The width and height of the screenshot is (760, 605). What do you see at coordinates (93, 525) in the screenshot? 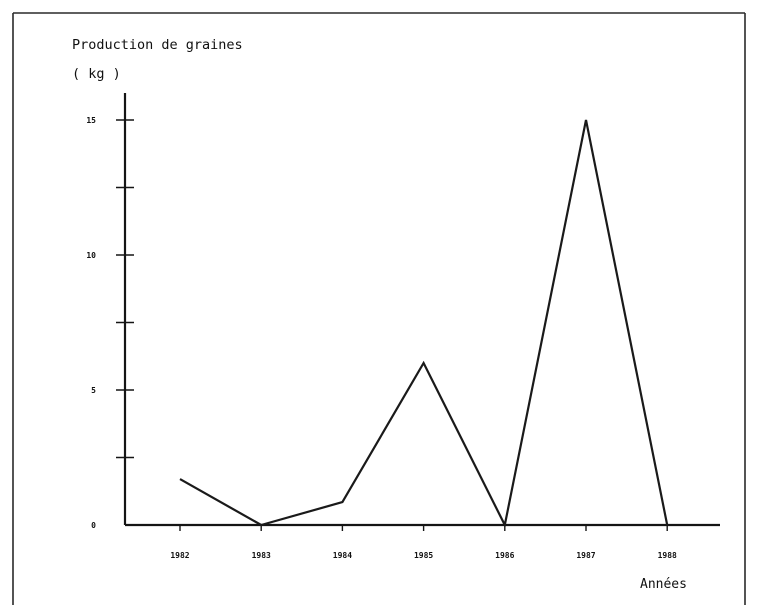
I see `y-tick-label: 0` at bounding box center [93, 525].